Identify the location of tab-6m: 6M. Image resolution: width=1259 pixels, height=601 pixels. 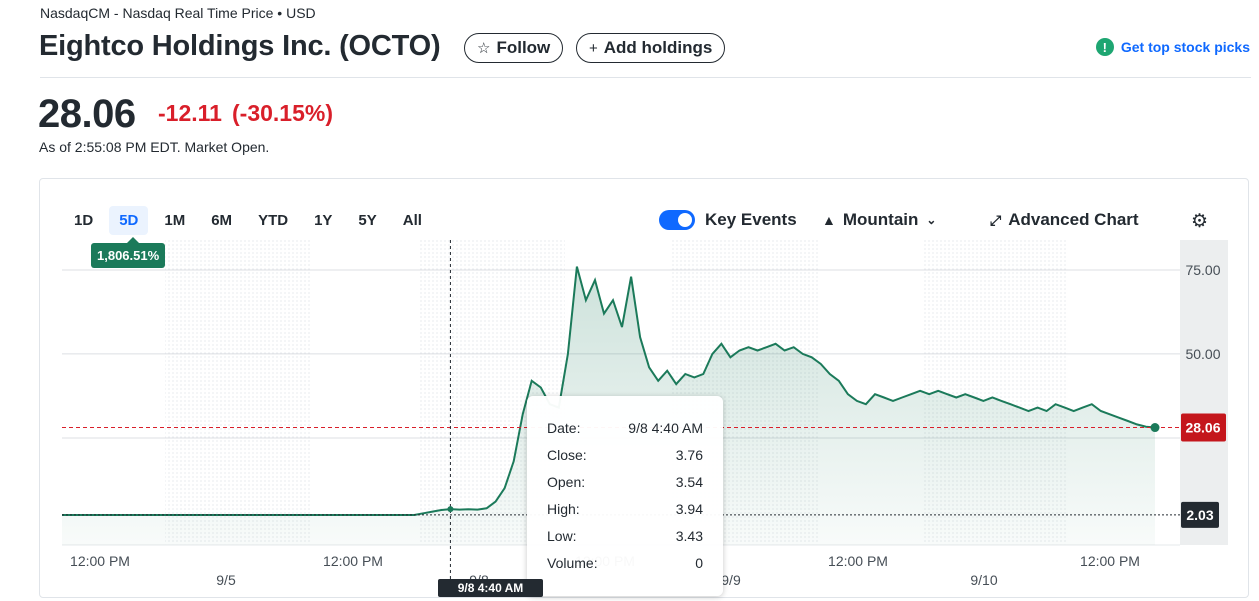
(222, 220).